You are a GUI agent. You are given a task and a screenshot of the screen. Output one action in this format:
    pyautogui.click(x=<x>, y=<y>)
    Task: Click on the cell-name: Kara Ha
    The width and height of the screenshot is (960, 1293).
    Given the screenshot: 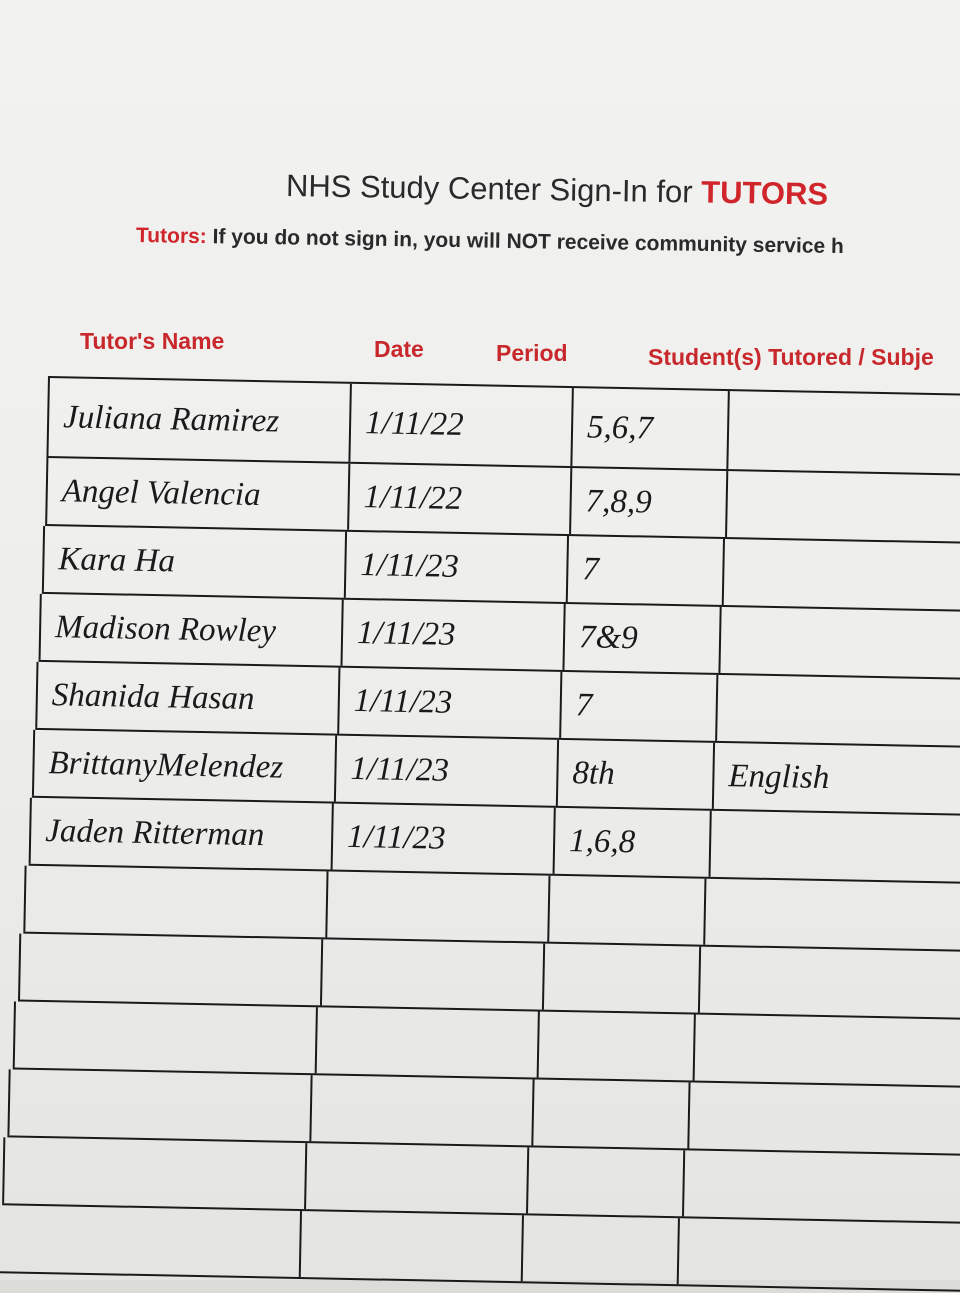 What is the action you would take?
    pyautogui.click(x=193, y=561)
    